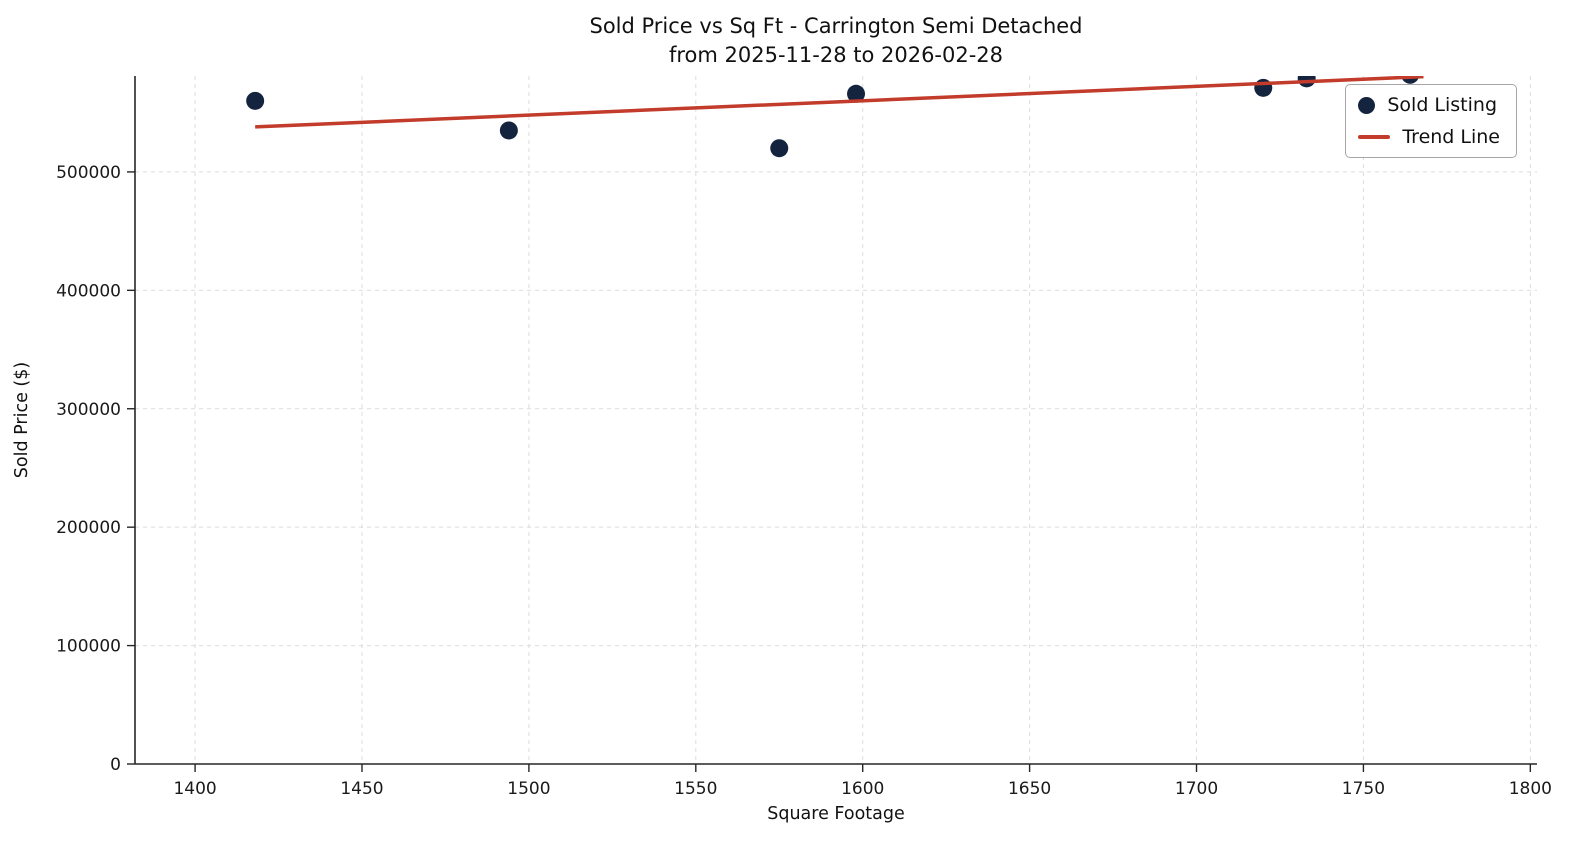 This screenshot has height=845, width=1573. Describe the element at coordinates (836, 55) in the screenshot. I see `chart-title-line2: from 2025-11-28 to 2026-02-28` at that location.